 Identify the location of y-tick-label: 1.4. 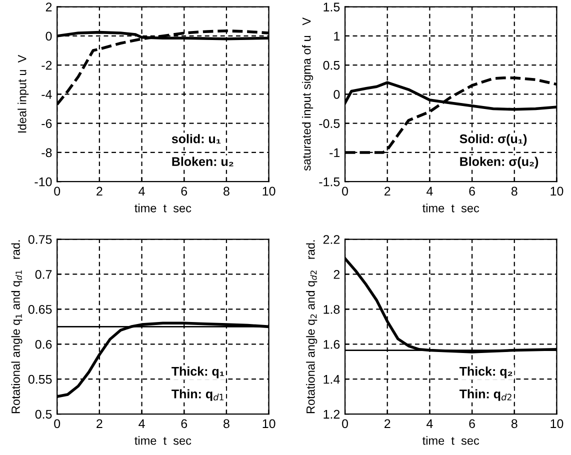
(332, 379).